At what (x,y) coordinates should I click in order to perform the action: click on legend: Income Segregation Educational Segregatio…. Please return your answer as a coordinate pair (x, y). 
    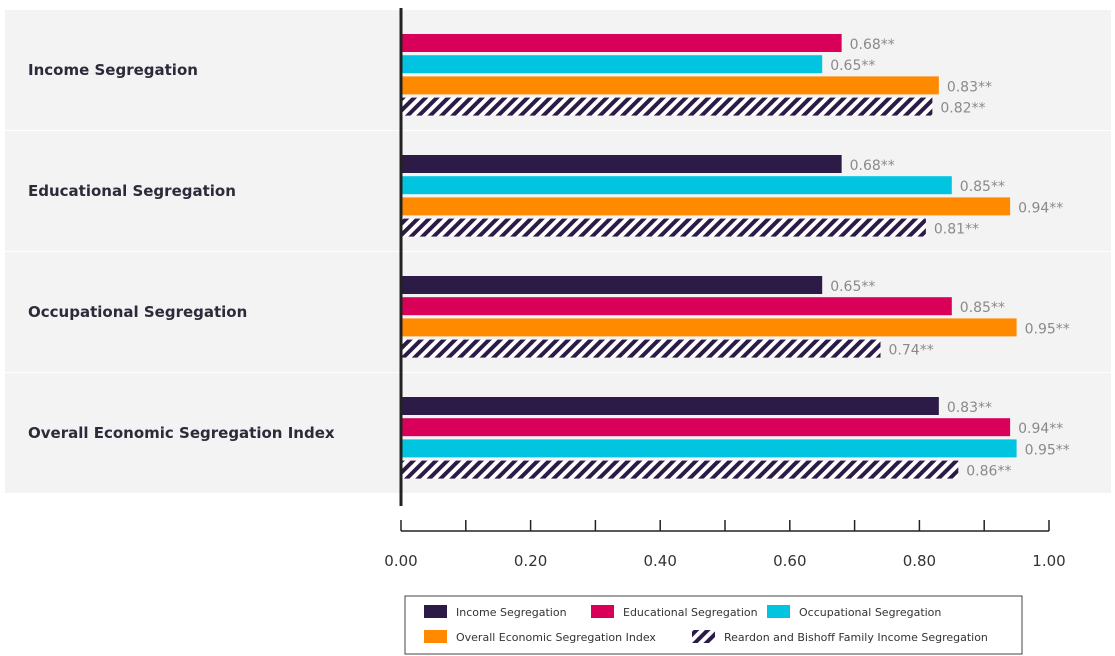
    Looking at the image, I should click on (713, 625).